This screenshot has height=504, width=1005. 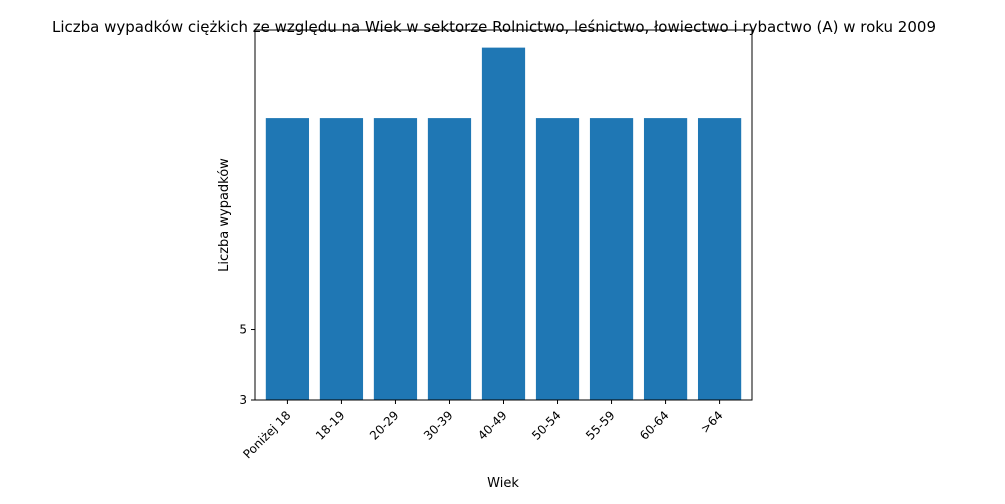 What do you see at coordinates (546, 425) in the screenshot?
I see `x-tick-label: 50-54` at bounding box center [546, 425].